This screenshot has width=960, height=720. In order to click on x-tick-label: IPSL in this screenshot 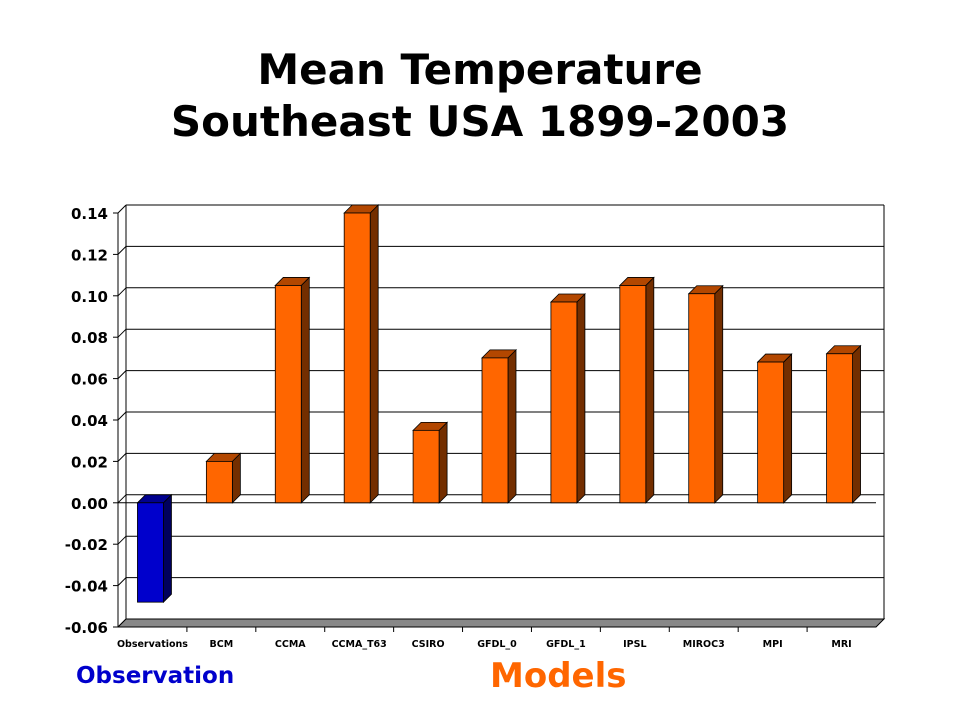, I will do `click(634, 644)`.